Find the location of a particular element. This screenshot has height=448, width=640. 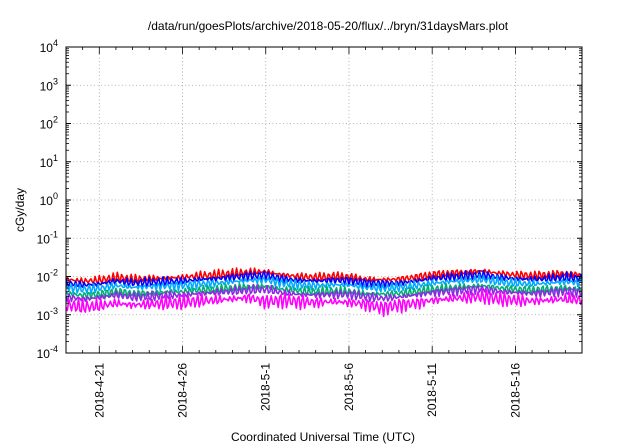

y-axis-label: cGy/day is located at coordinates (20, 210).